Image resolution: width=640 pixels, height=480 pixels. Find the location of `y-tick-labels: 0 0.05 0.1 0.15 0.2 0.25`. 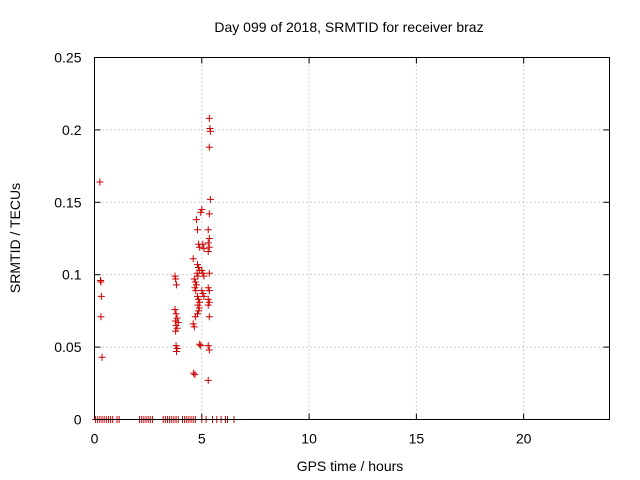

y-tick-labels: 0 0.05 0.1 0.15 0.2 0.25 is located at coordinates (67, 239).